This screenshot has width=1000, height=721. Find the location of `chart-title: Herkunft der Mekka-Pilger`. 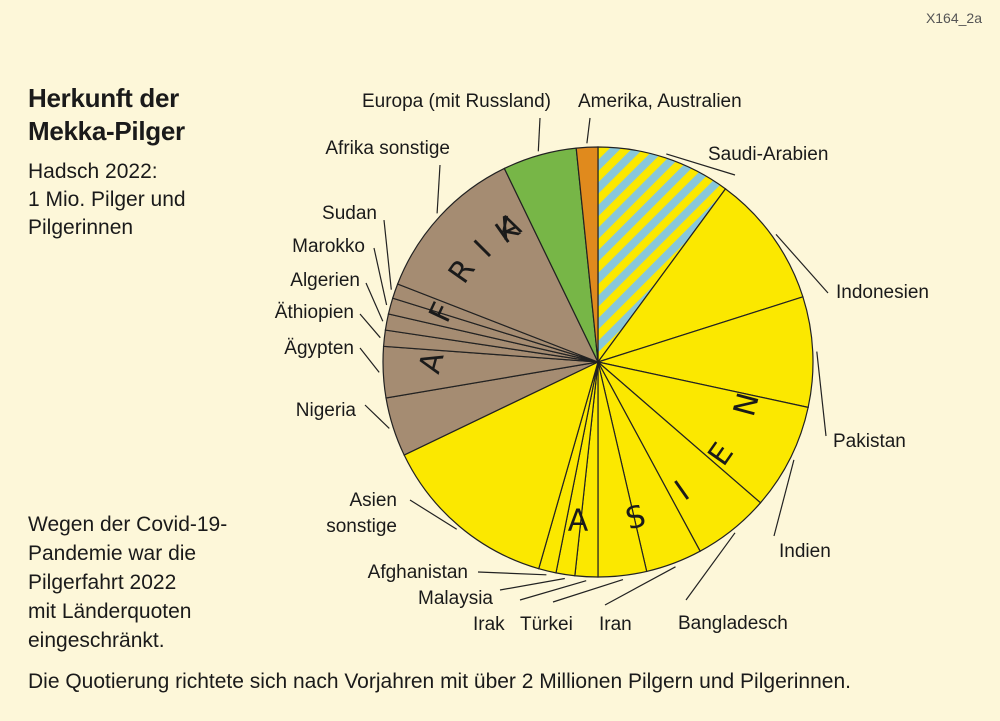

chart-title: Herkunft der Mekka-Pilger is located at coordinates (106, 115).